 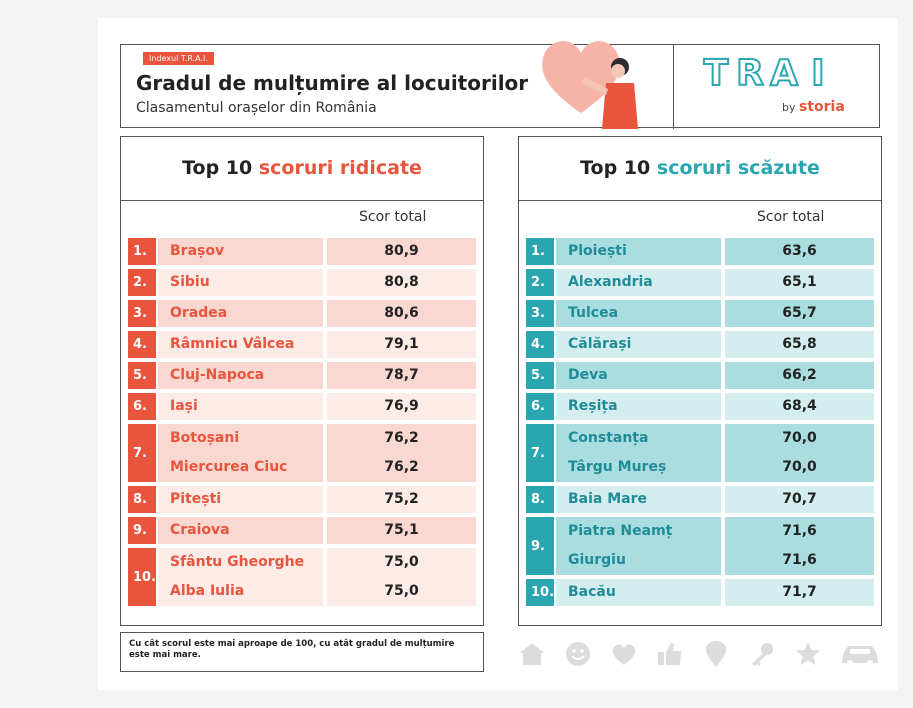 I want to click on key-icon, so click(x=762, y=654).